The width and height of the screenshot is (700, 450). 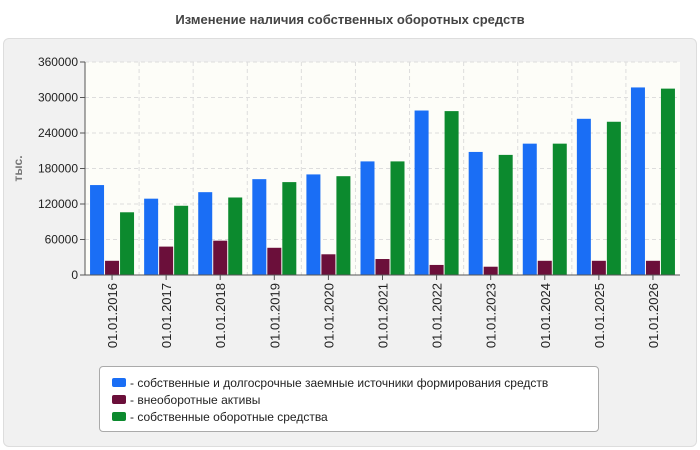 What do you see at coordinates (599, 315) in the screenshot?
I see `x-tick-label: 01.01.2025` at bounding box center [599, 315].